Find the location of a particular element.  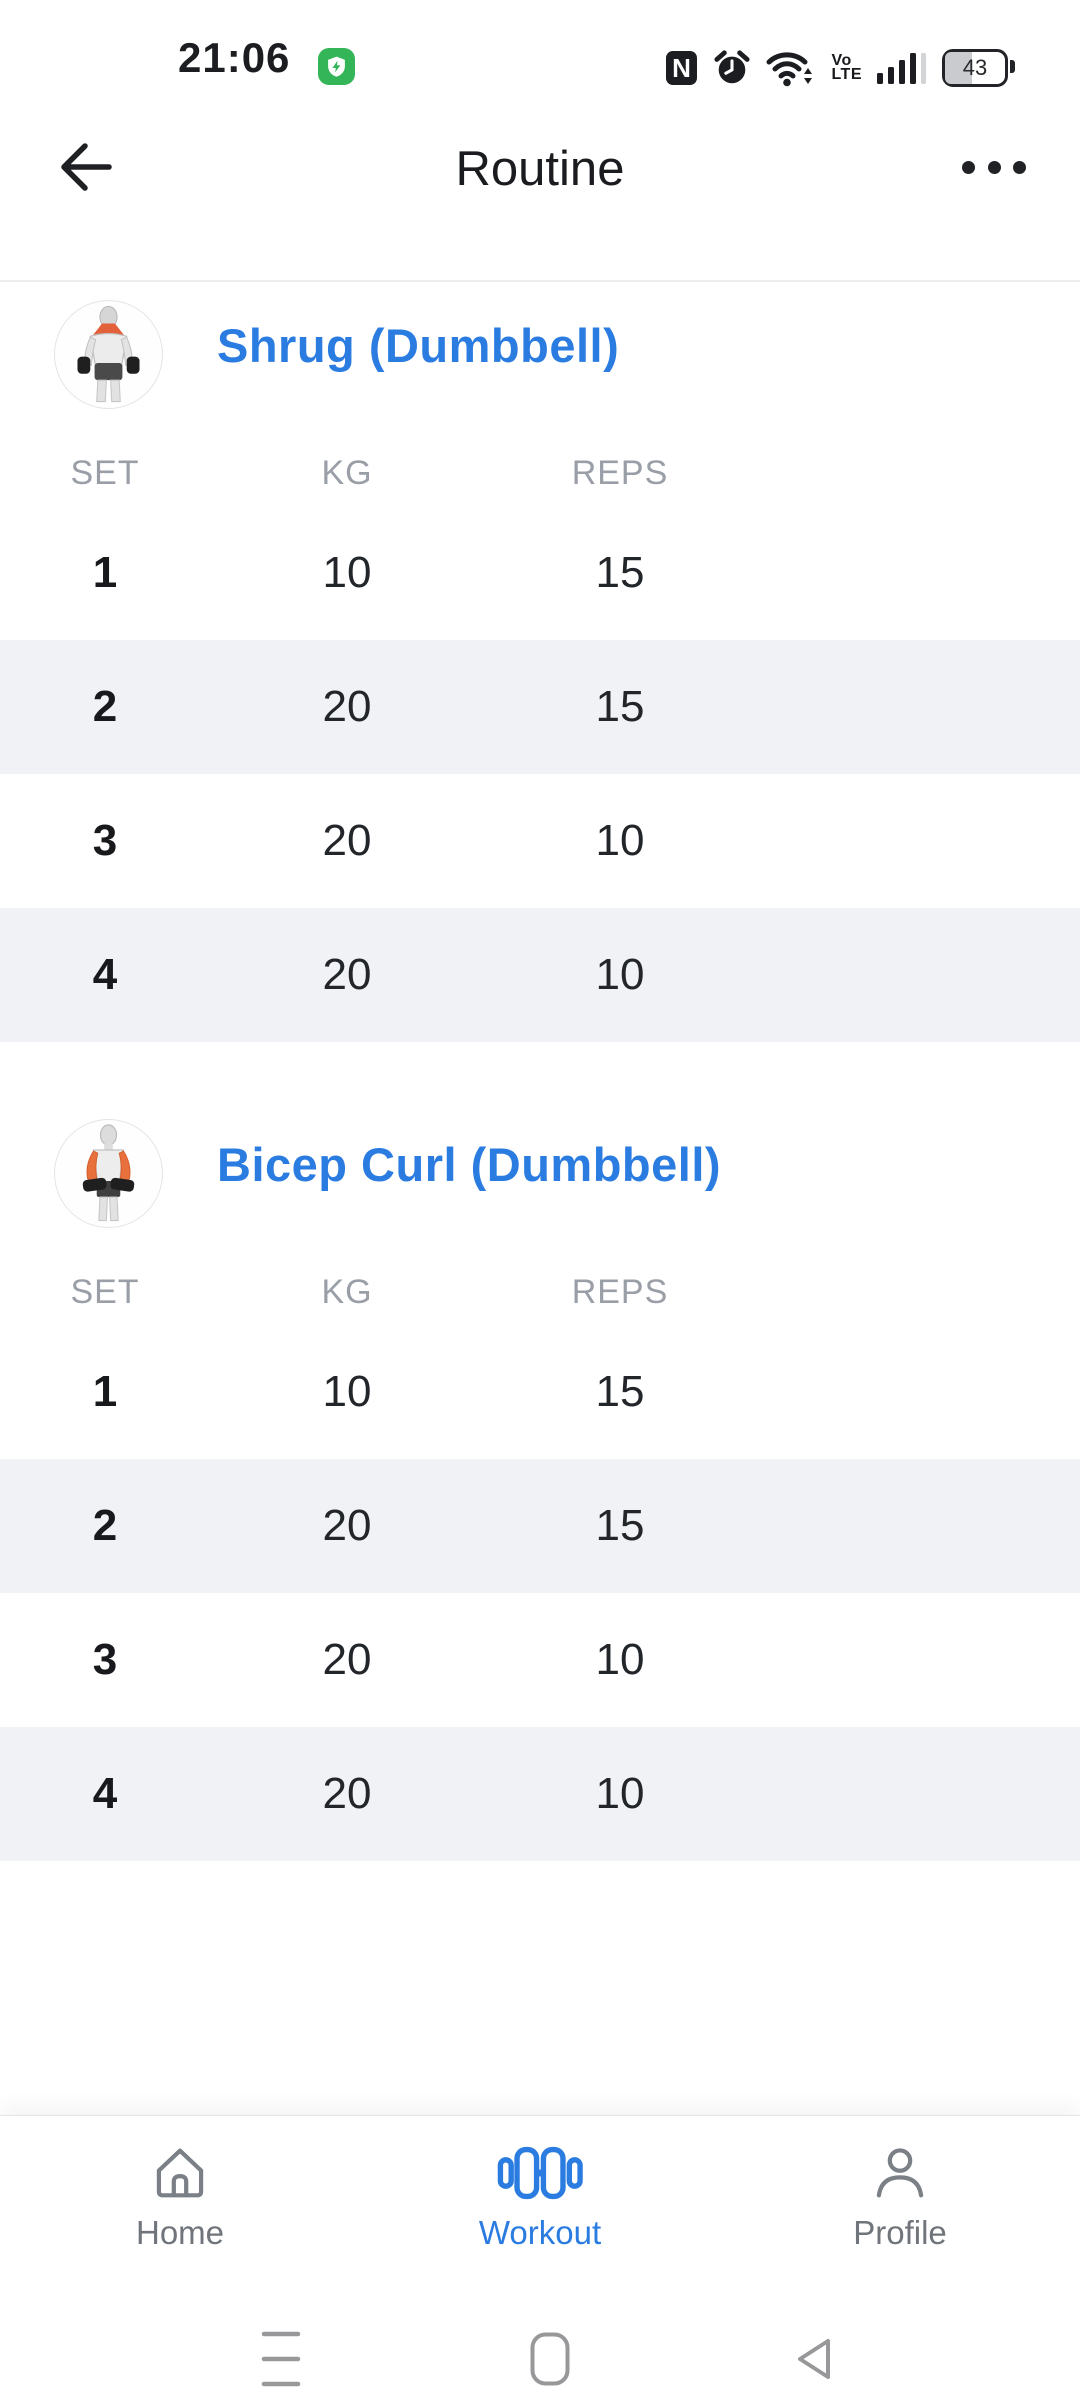

volte-indicator: Vo LTE is located at coordinates (846, 67).